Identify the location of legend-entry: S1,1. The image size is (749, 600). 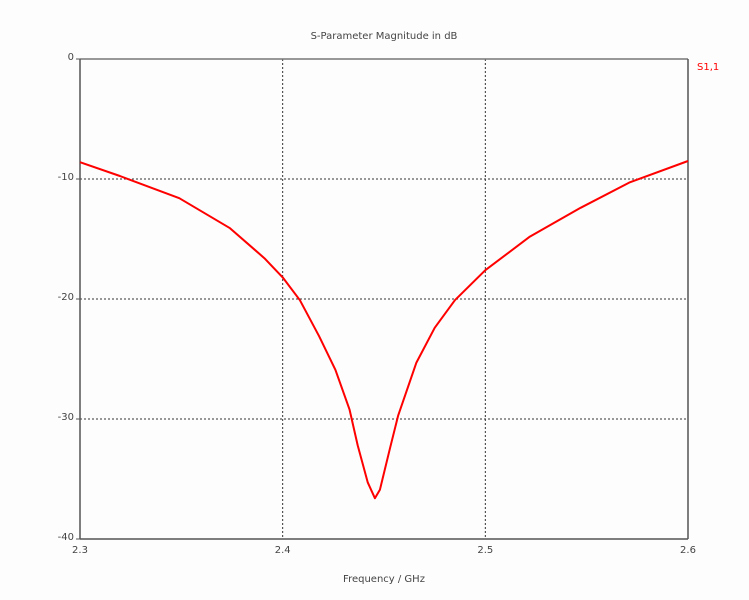
(708, 67).